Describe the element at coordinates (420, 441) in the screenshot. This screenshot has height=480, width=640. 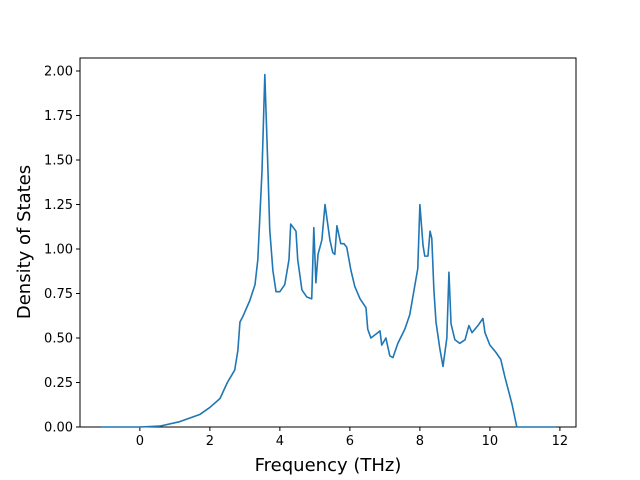
I see `x-tick-label: 8` at that location.